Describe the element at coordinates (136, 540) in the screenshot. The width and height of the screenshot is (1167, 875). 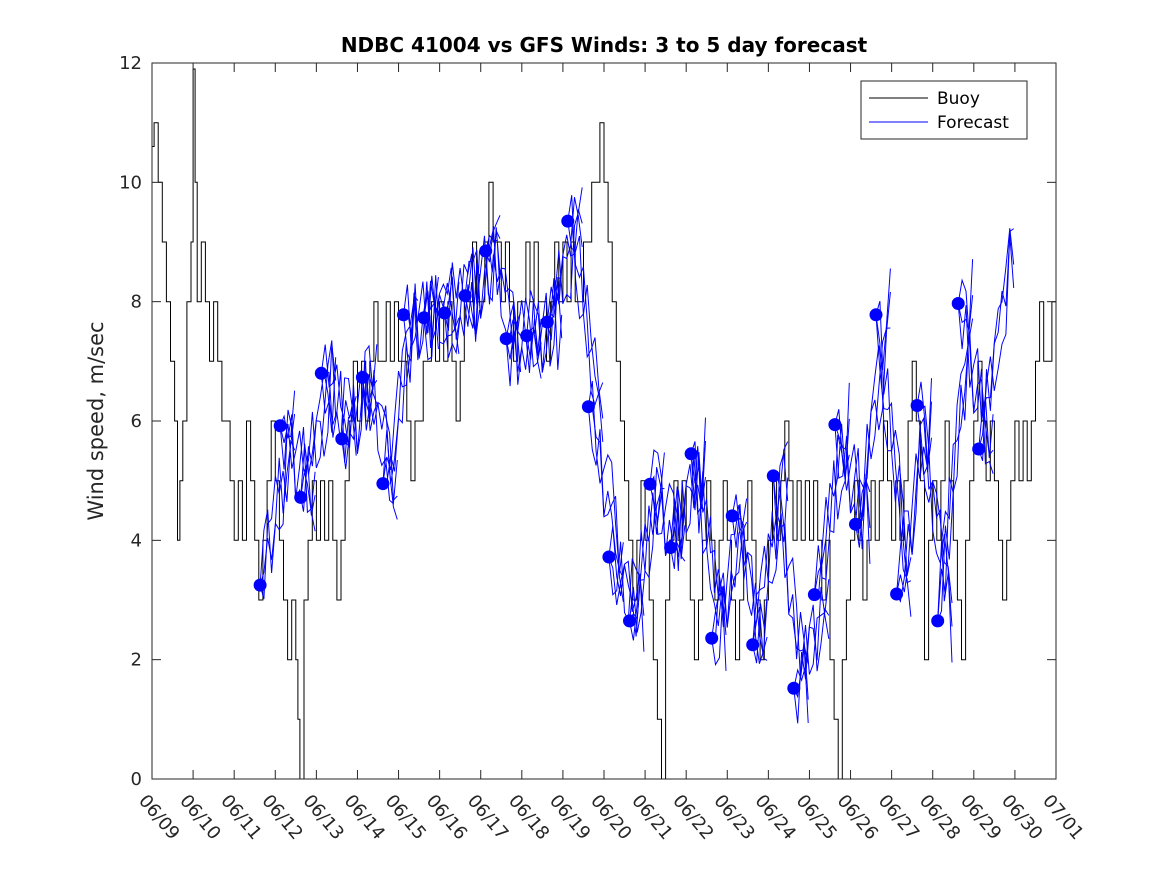
I see `y-tick-label: 4` at that location.